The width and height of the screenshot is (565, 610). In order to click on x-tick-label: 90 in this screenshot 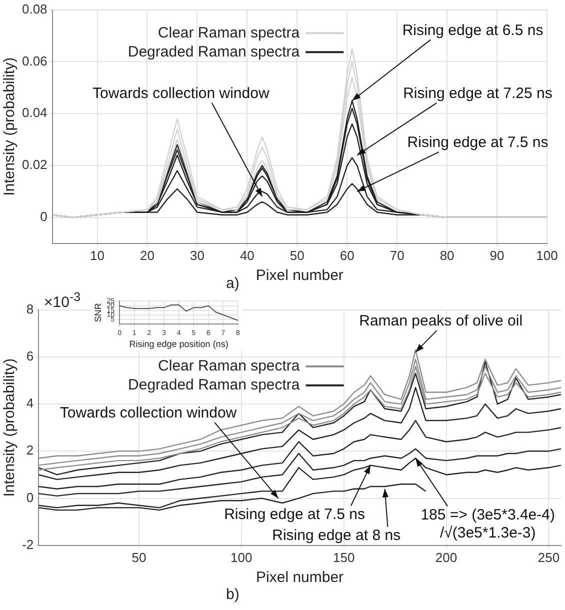, I will do `click(497, 255)`.